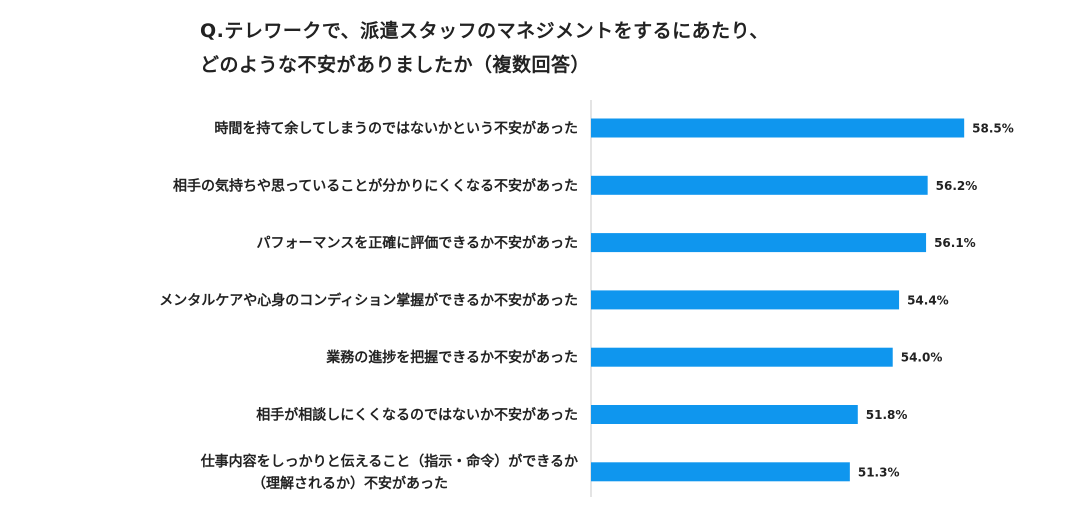 Image resolution: width=1070 pixels, height=517 pixels. Describe the element at coordinates (368, 300) in the screenshot. I see `category-label-4: メンタルケアや心身のコンディション掌握ができるか不安があった` at that location.